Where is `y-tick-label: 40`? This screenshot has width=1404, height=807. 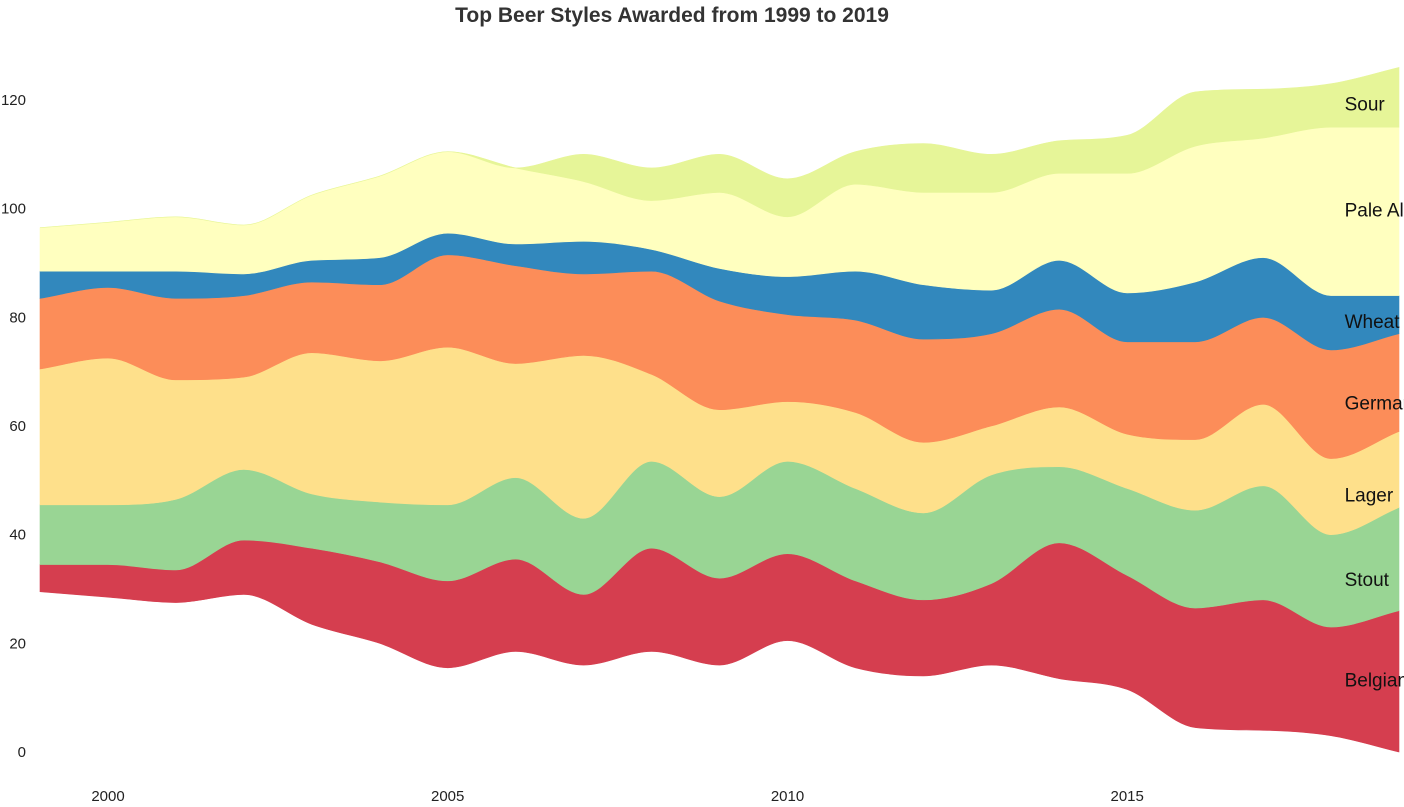 y-tick-label: 40 is located at coordinates (17, 535).